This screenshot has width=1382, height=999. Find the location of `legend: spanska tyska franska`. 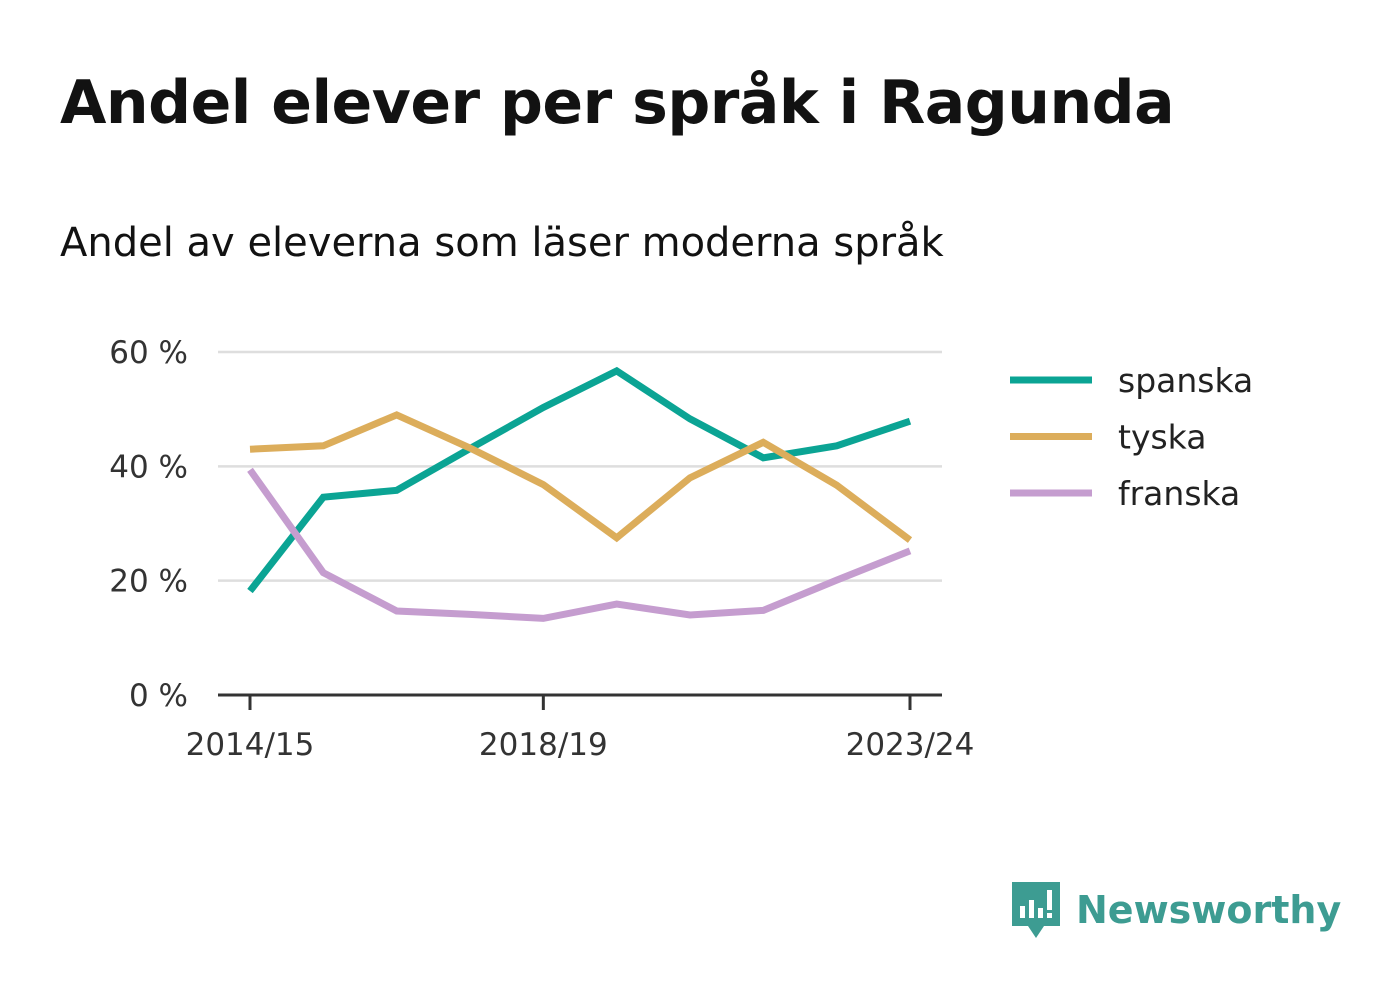

legend: spanska tyska franska is located at coordinates (1131, 437).